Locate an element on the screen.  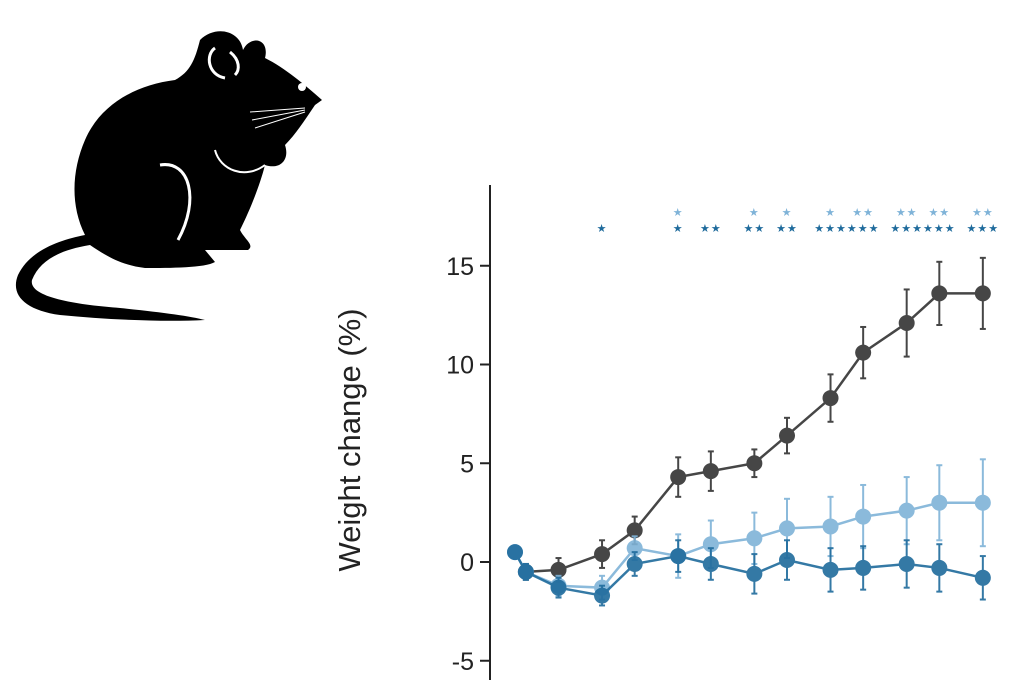
mouse-silhouette-icon is located at coordinates (169, 176).